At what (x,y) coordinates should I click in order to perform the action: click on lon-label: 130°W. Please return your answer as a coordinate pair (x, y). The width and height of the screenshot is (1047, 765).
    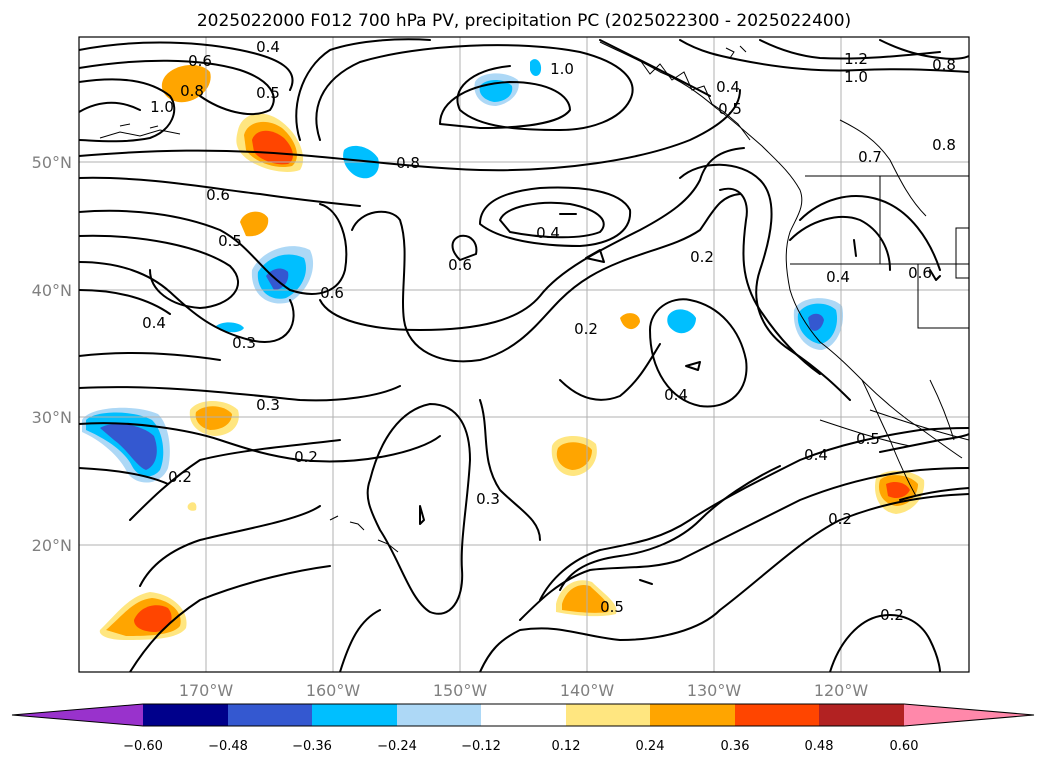
    Looking at the image, I should click on (714, 690).